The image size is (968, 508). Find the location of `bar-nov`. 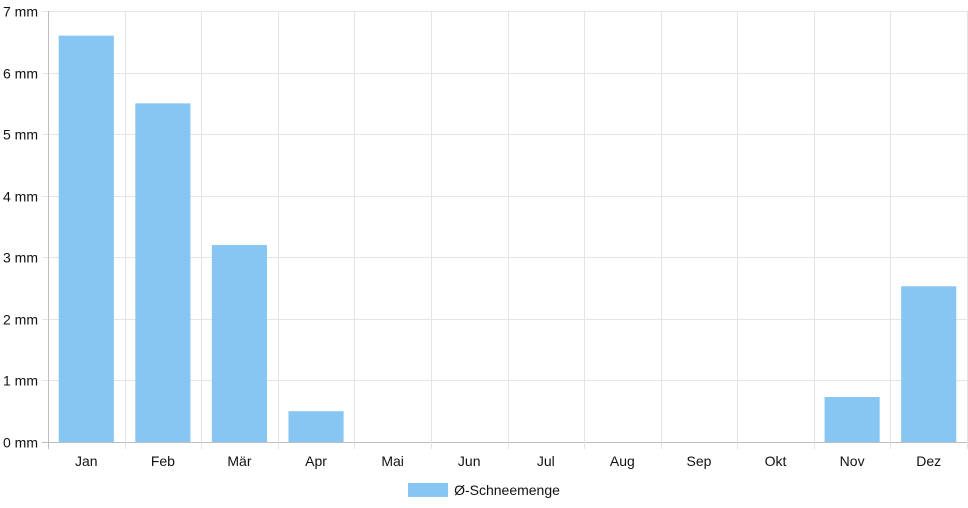

bar-nov is located at coordinates (852, 419).